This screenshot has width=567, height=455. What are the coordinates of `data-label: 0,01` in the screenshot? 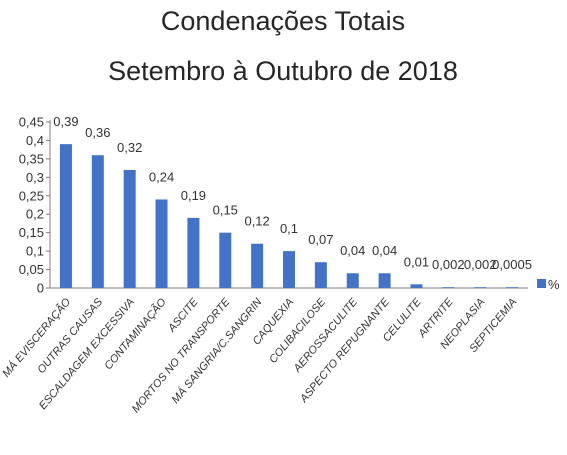 It's located at (416, 261).